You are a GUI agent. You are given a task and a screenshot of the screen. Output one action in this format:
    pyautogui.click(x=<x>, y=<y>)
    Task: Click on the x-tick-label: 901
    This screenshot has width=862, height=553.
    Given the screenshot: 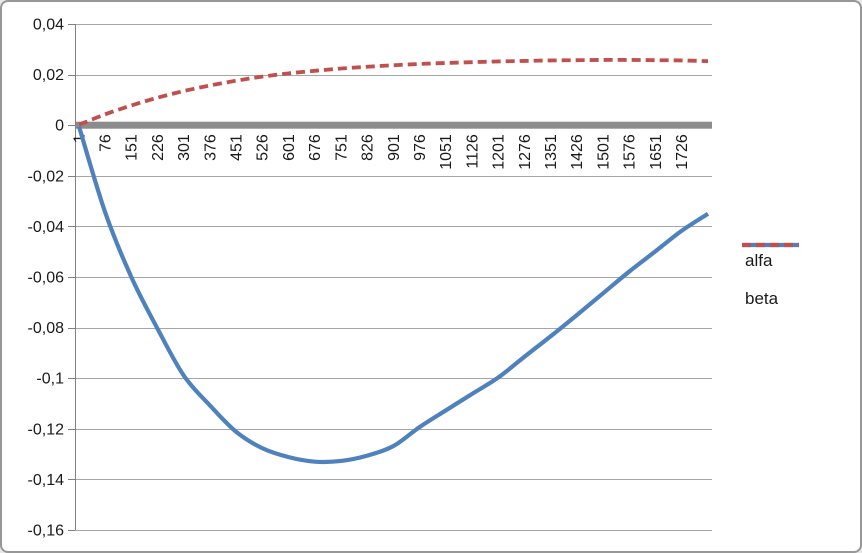 What is the action you would take?
    pyautogui.click(x=394, y=147)
    